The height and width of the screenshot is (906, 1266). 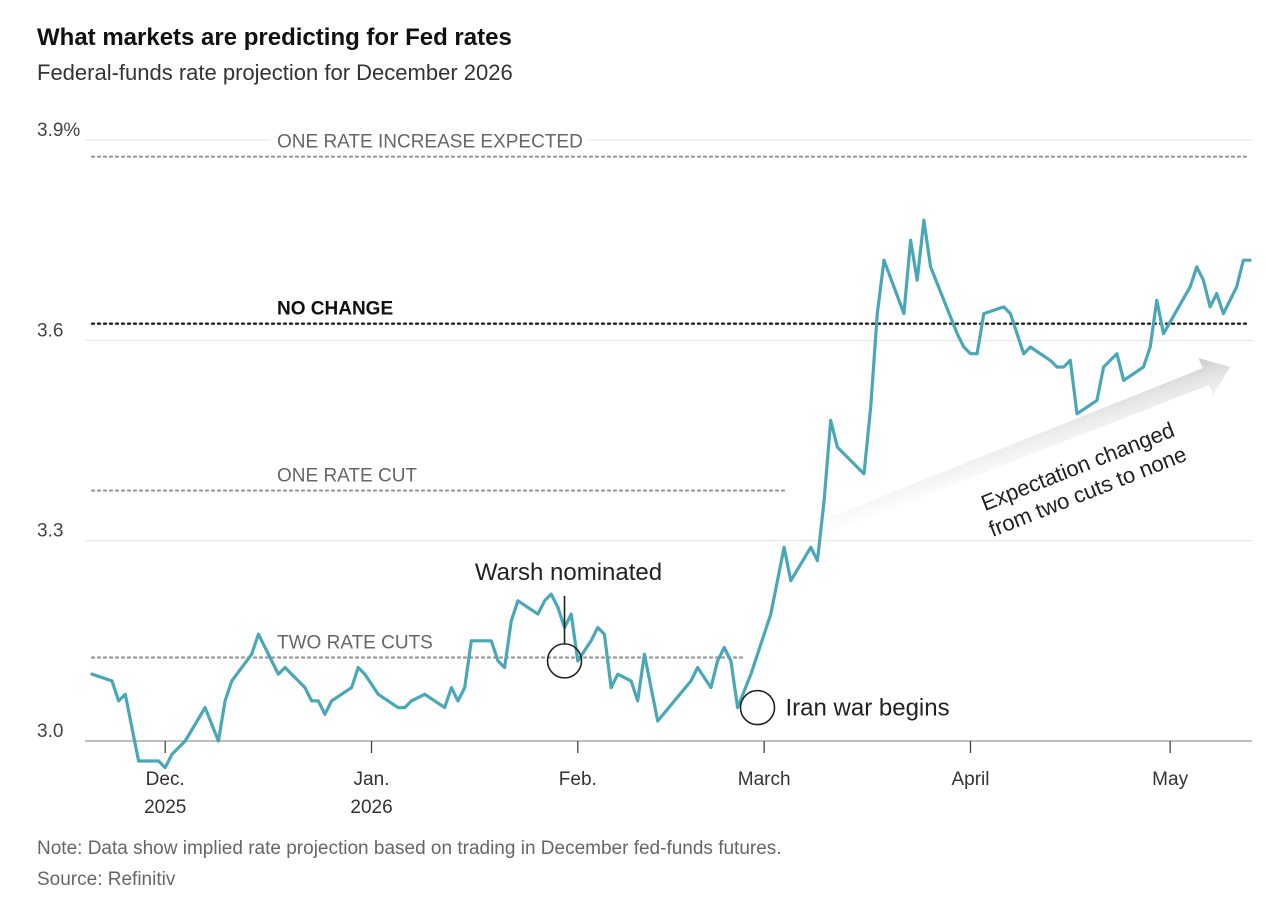 I want to click on x-tick-year: 2025, so click(x=165, y=807).